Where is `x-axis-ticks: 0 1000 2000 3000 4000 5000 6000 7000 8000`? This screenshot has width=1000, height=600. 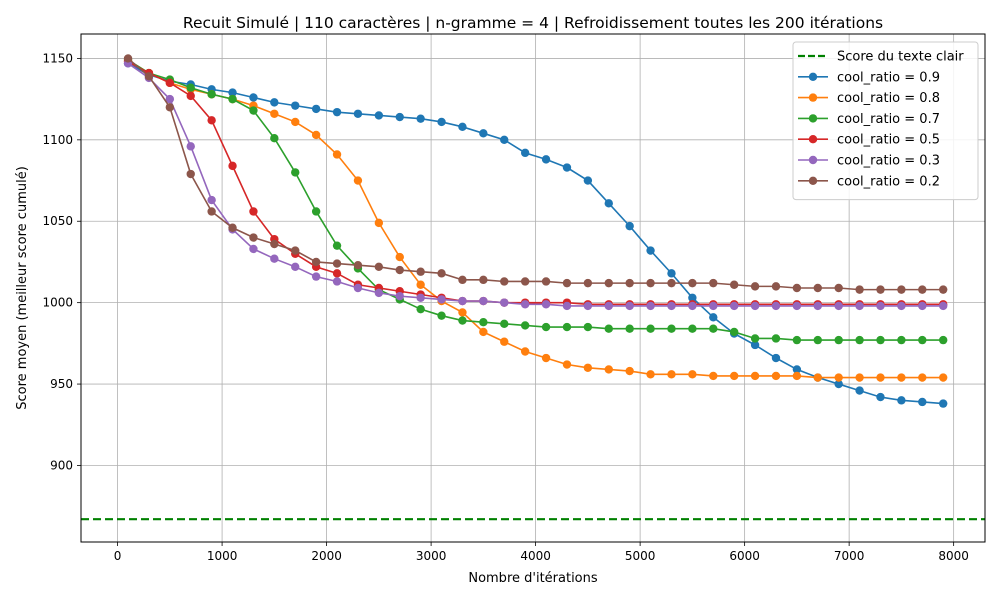
x-axis-ticks: 0 1000 2000 3000 4000 5000 6000 7000 8000 is located at coordinates (541, 552).